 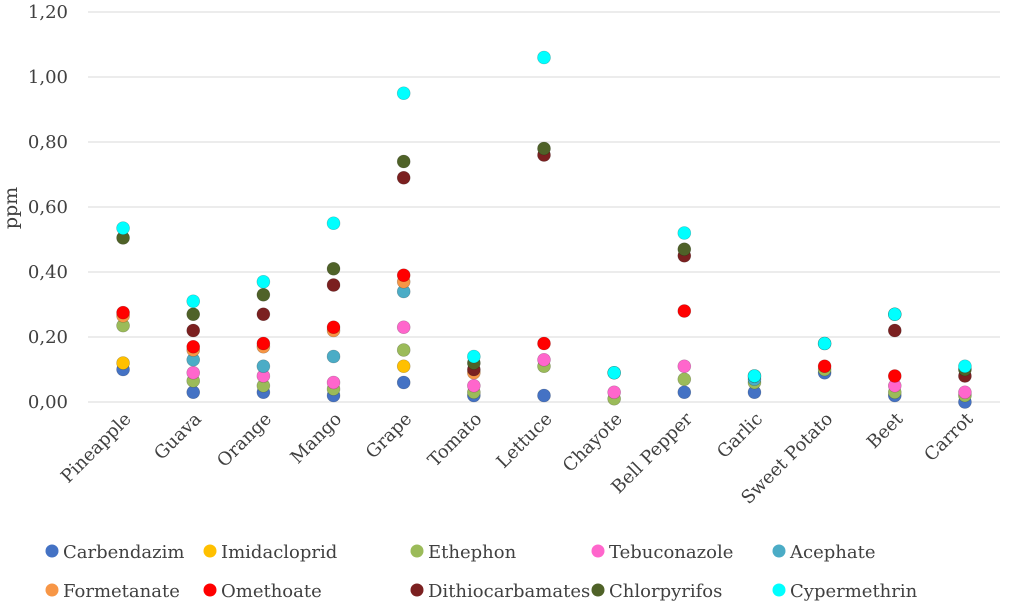 I want to click on x-tick-label: Garlic, so click(x=740, y=436).